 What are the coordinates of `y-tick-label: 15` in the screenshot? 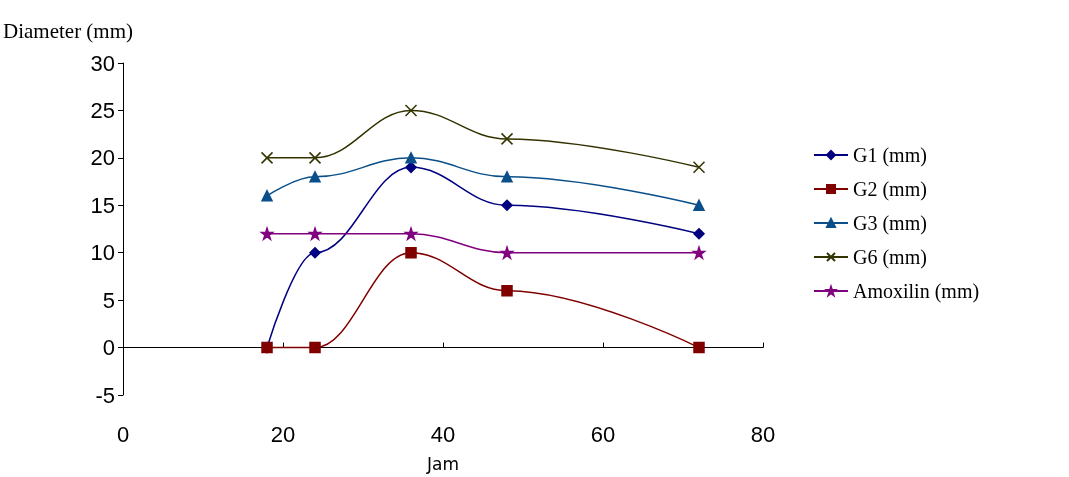 It's located at (103, 205).